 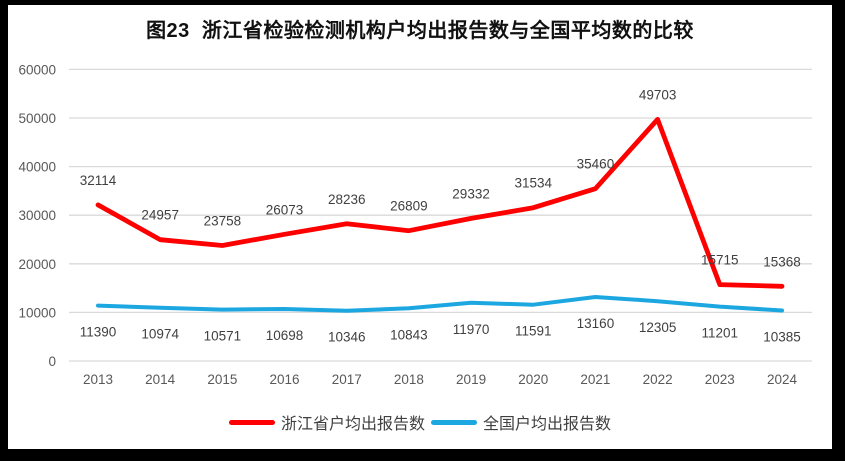 I want to click on y-axis-tick-label: 50000, so click(x=37, y=118).